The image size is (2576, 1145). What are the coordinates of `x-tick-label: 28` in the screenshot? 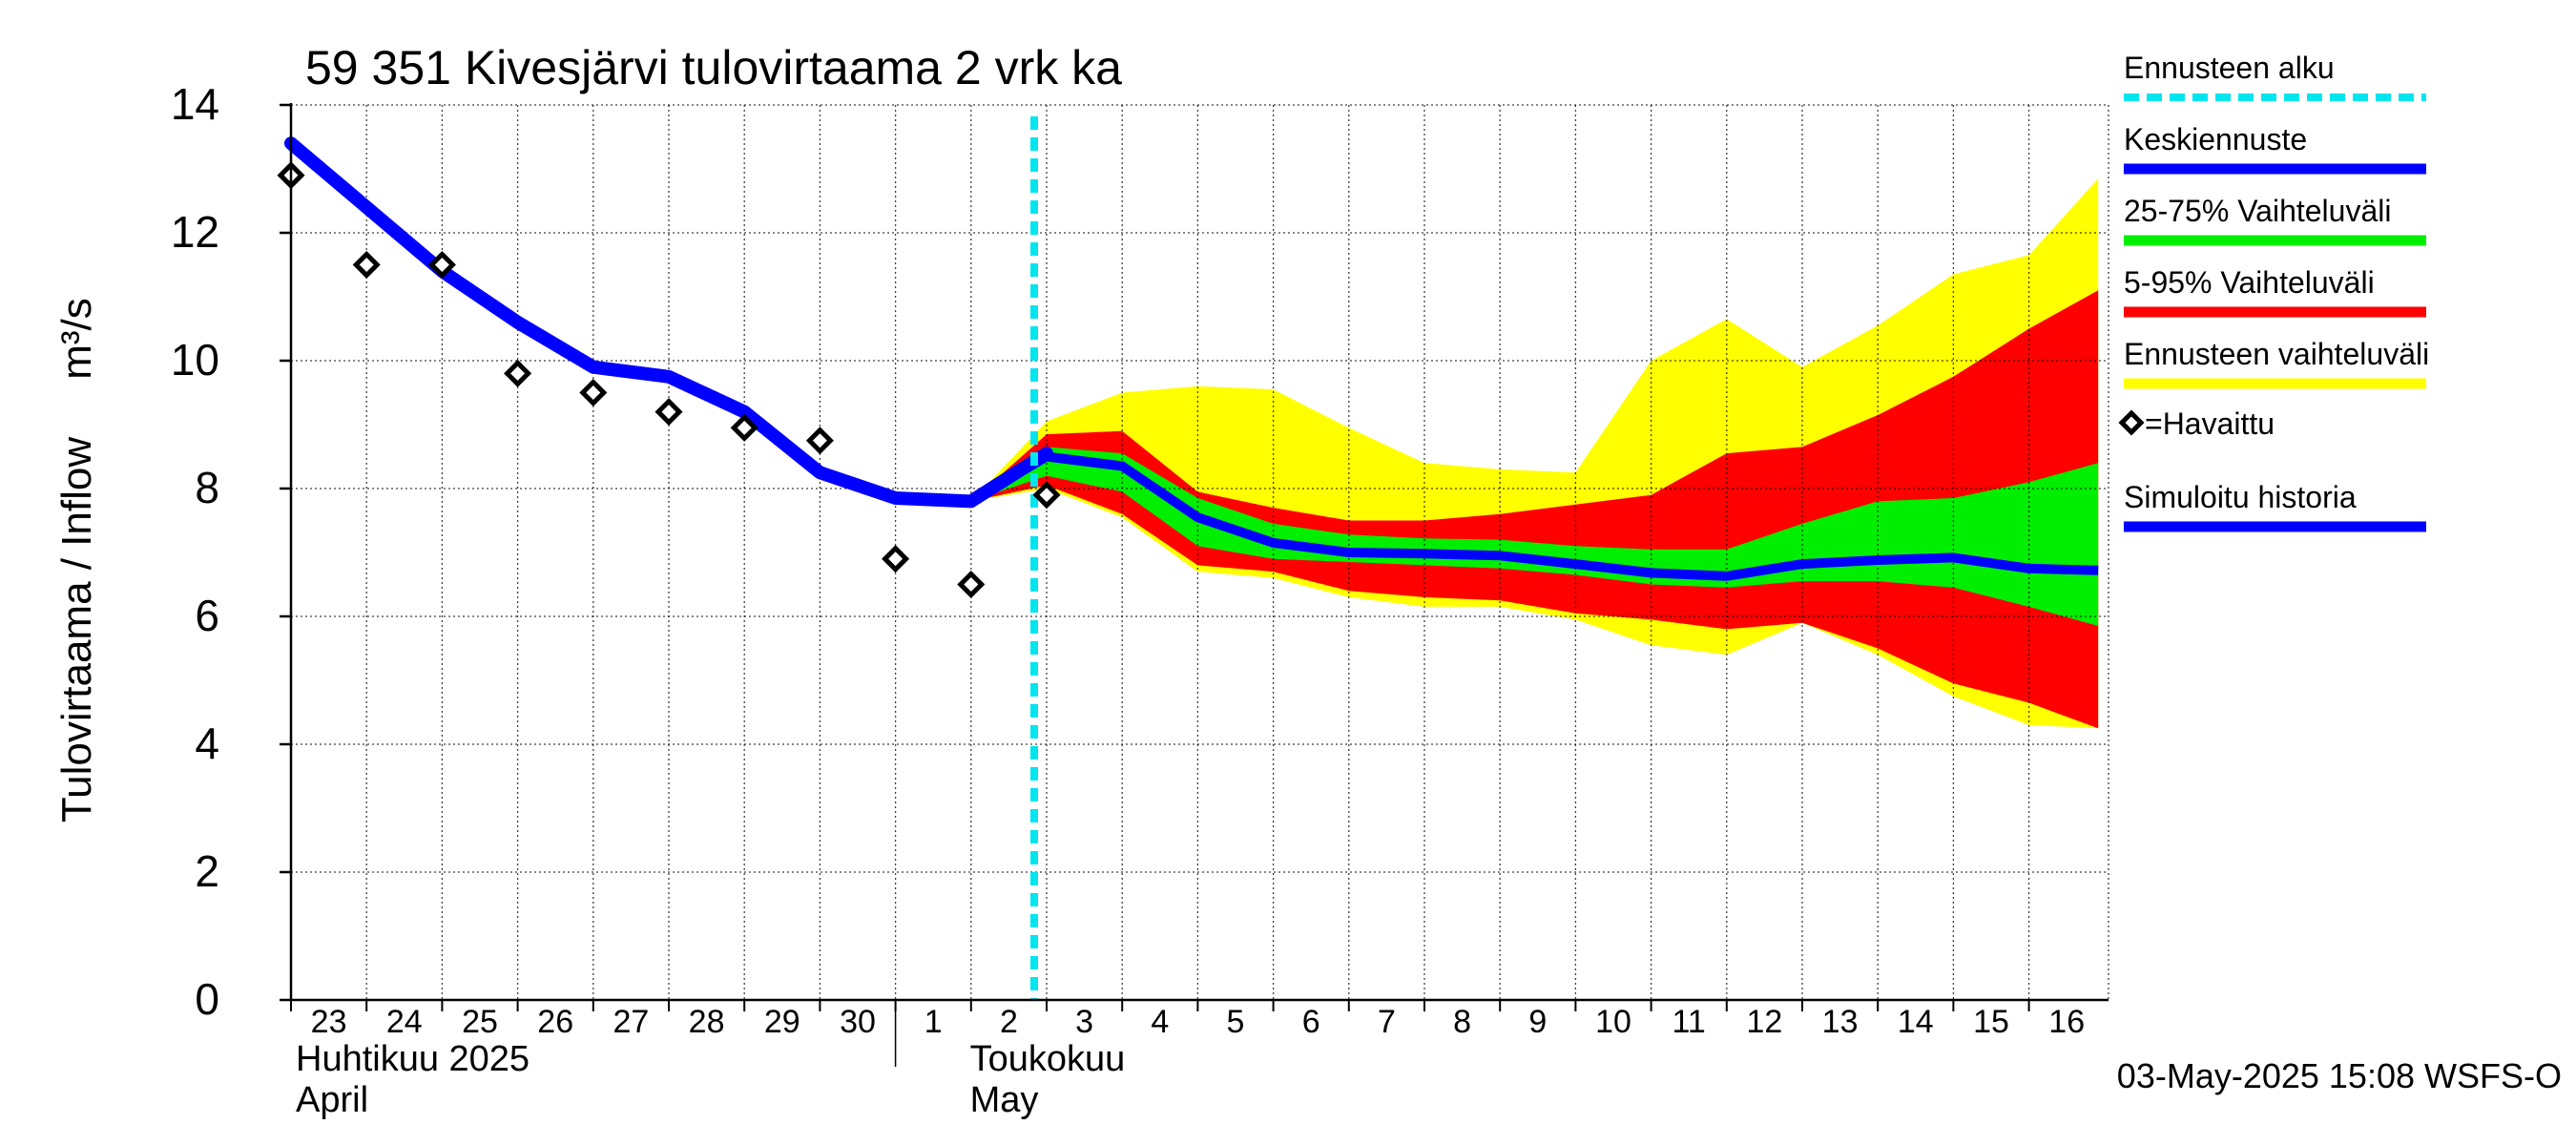 It's located at (707, 1022).